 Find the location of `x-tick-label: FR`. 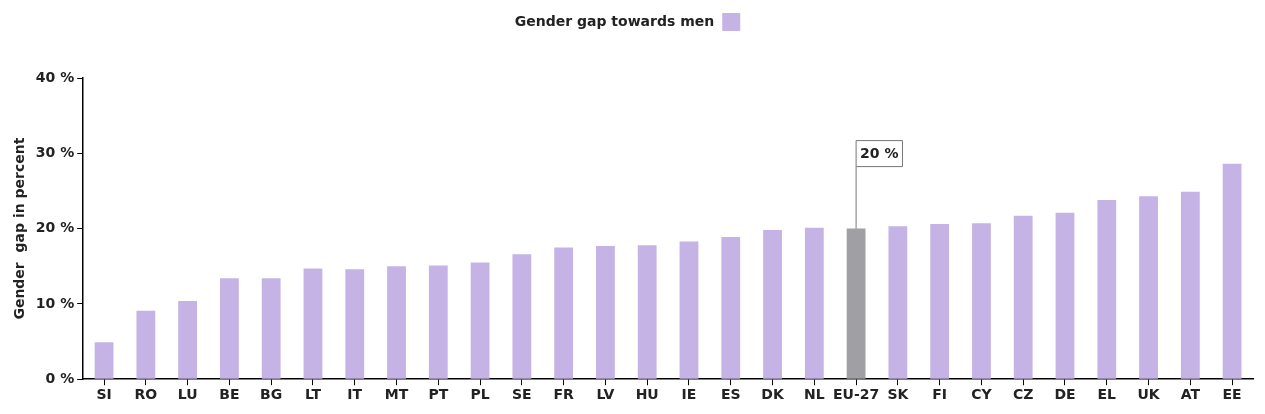

x-tick-label: FR is located at coordinates (564, 394).